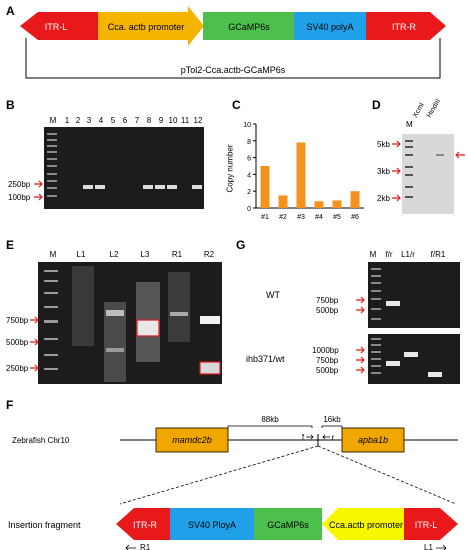 This screenshot has height=550, width=468. I want to click on gel-b-lane-9: 9, so click(161, 120).